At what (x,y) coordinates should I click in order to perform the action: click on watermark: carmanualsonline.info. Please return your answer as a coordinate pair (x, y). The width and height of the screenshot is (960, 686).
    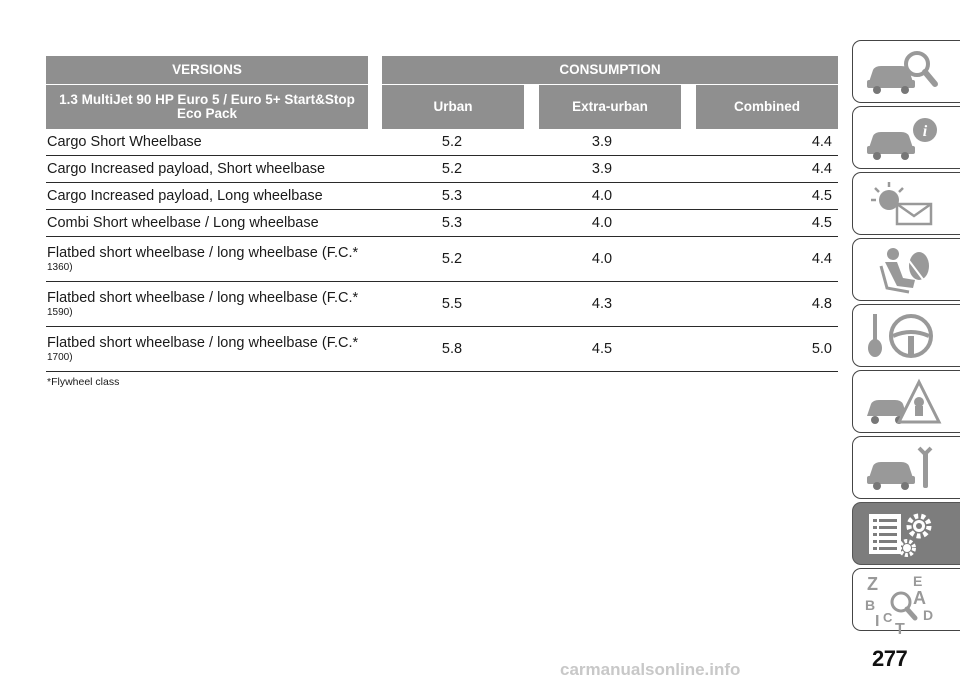
    Looking at the image, I should click on (650, 669).